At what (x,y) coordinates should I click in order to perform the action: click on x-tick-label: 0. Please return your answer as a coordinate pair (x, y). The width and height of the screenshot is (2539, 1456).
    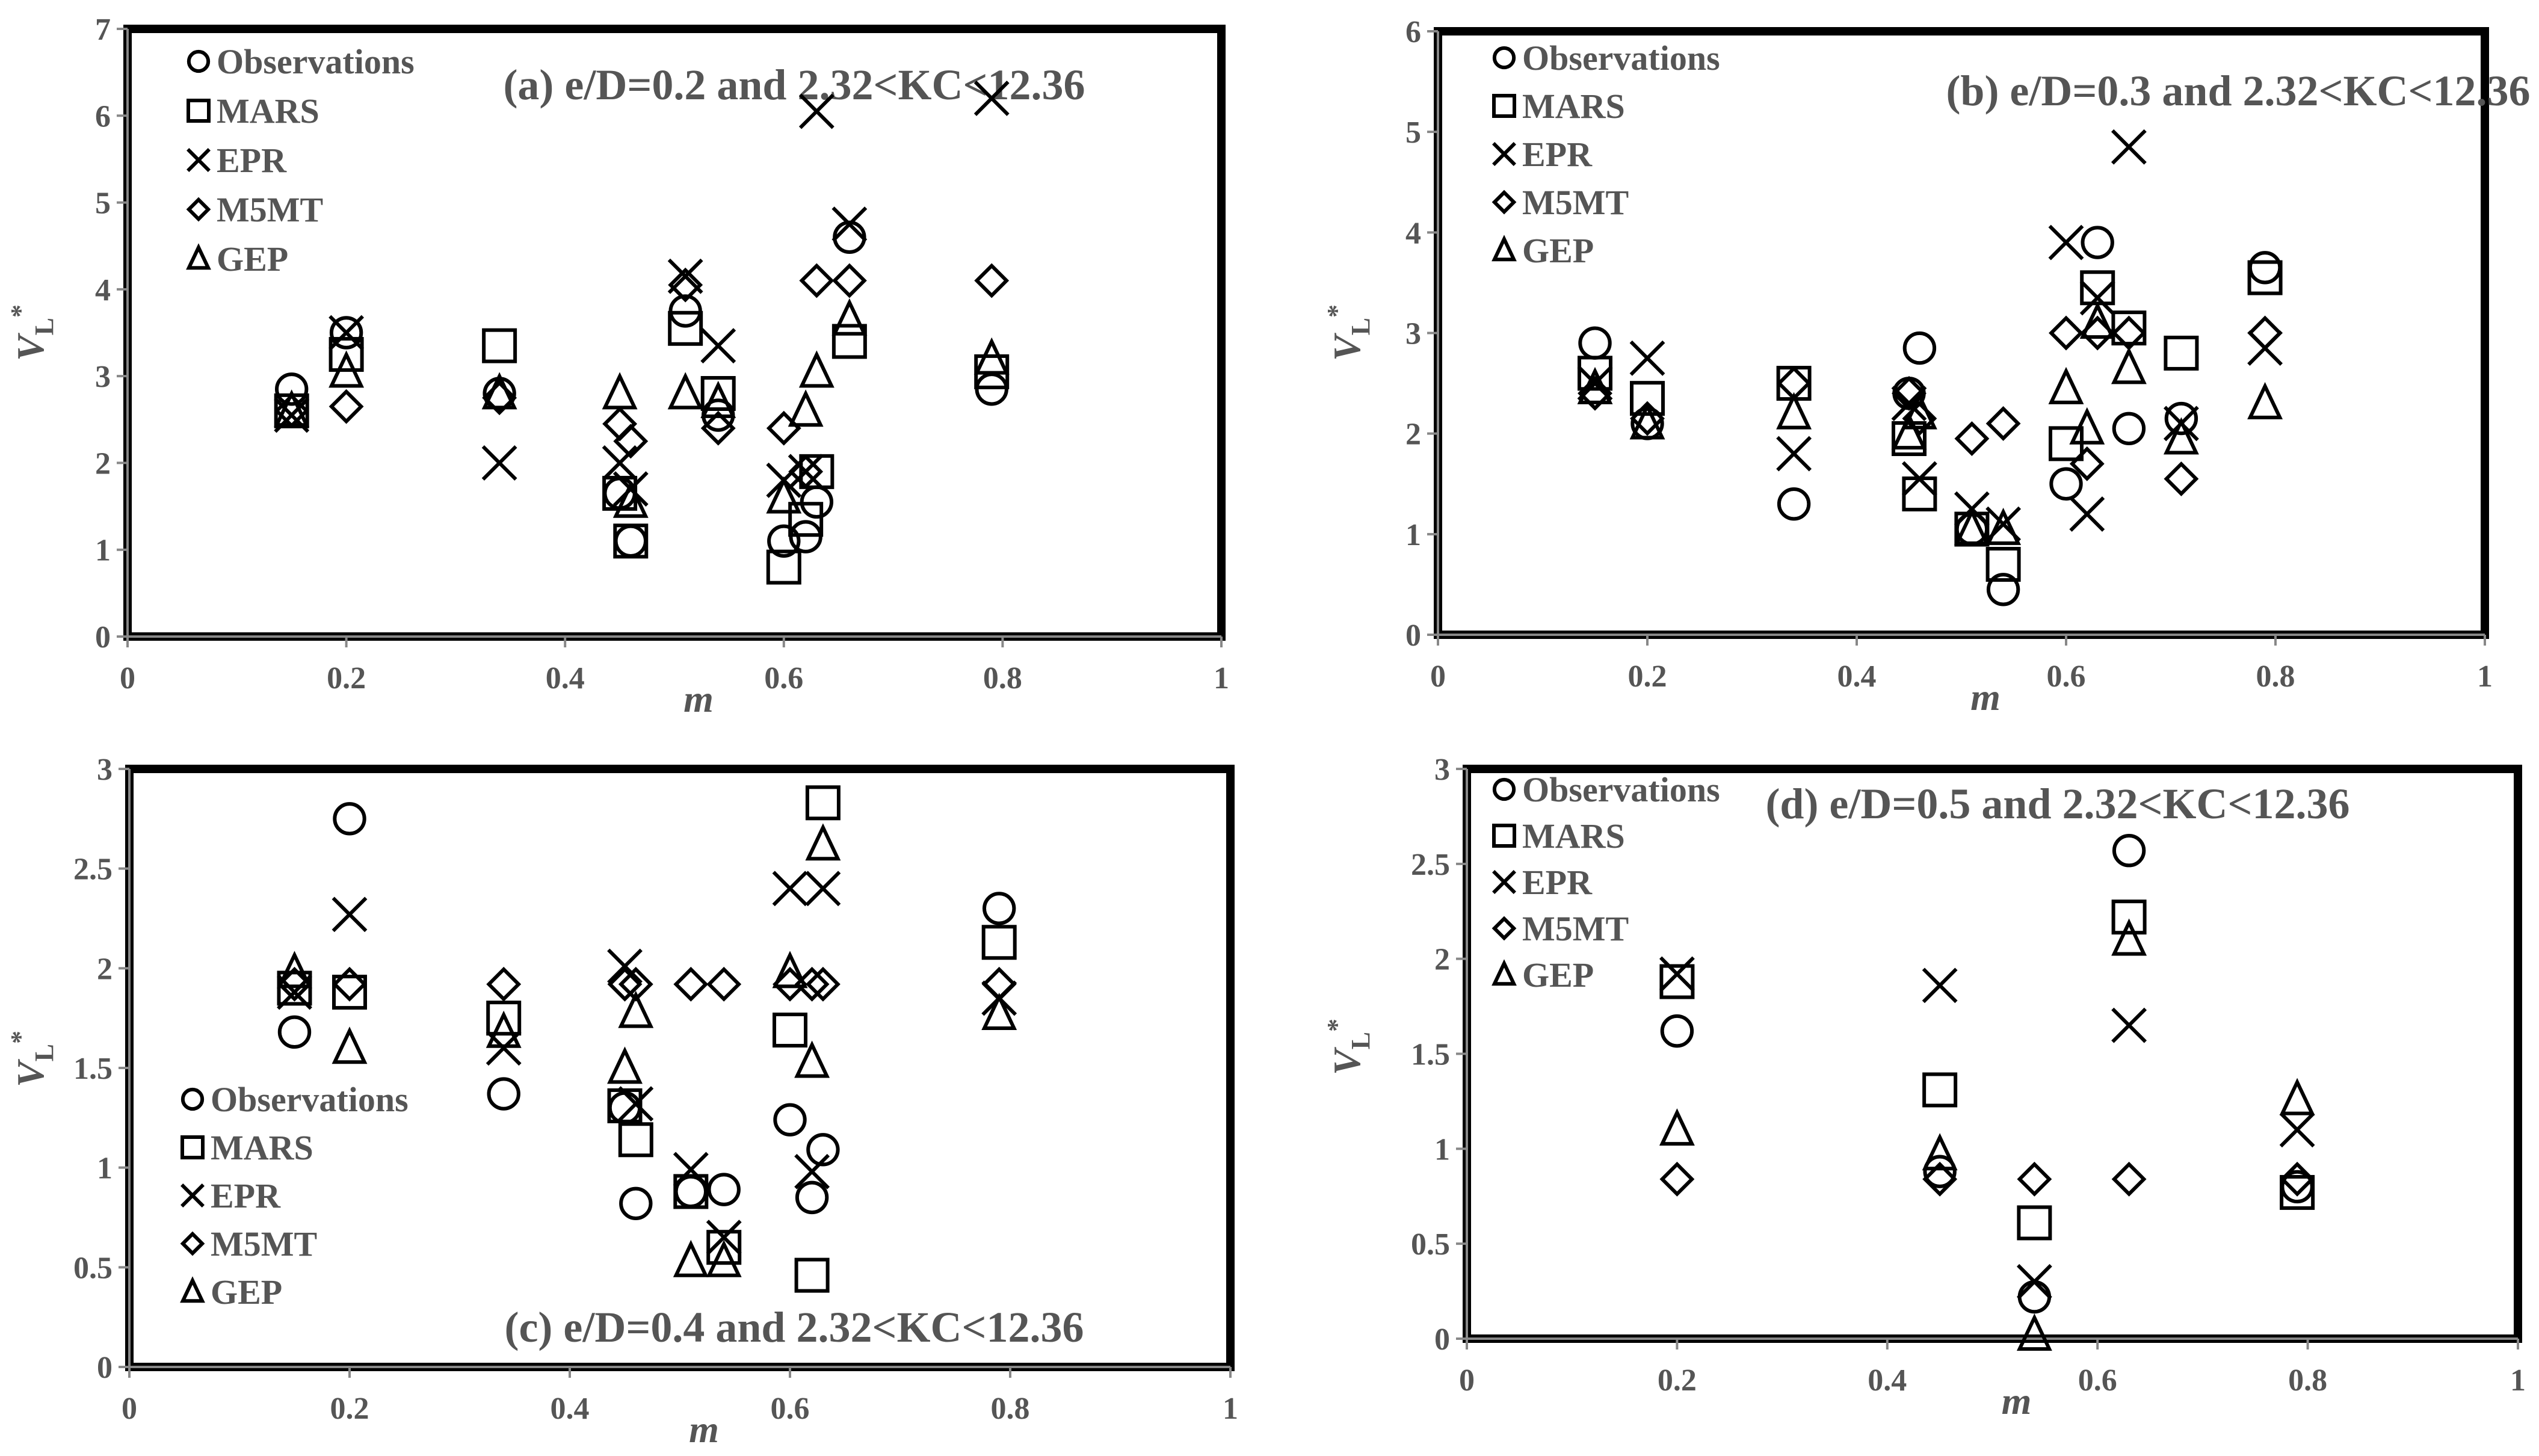
    Looking at the image, I should click on (127, 679).